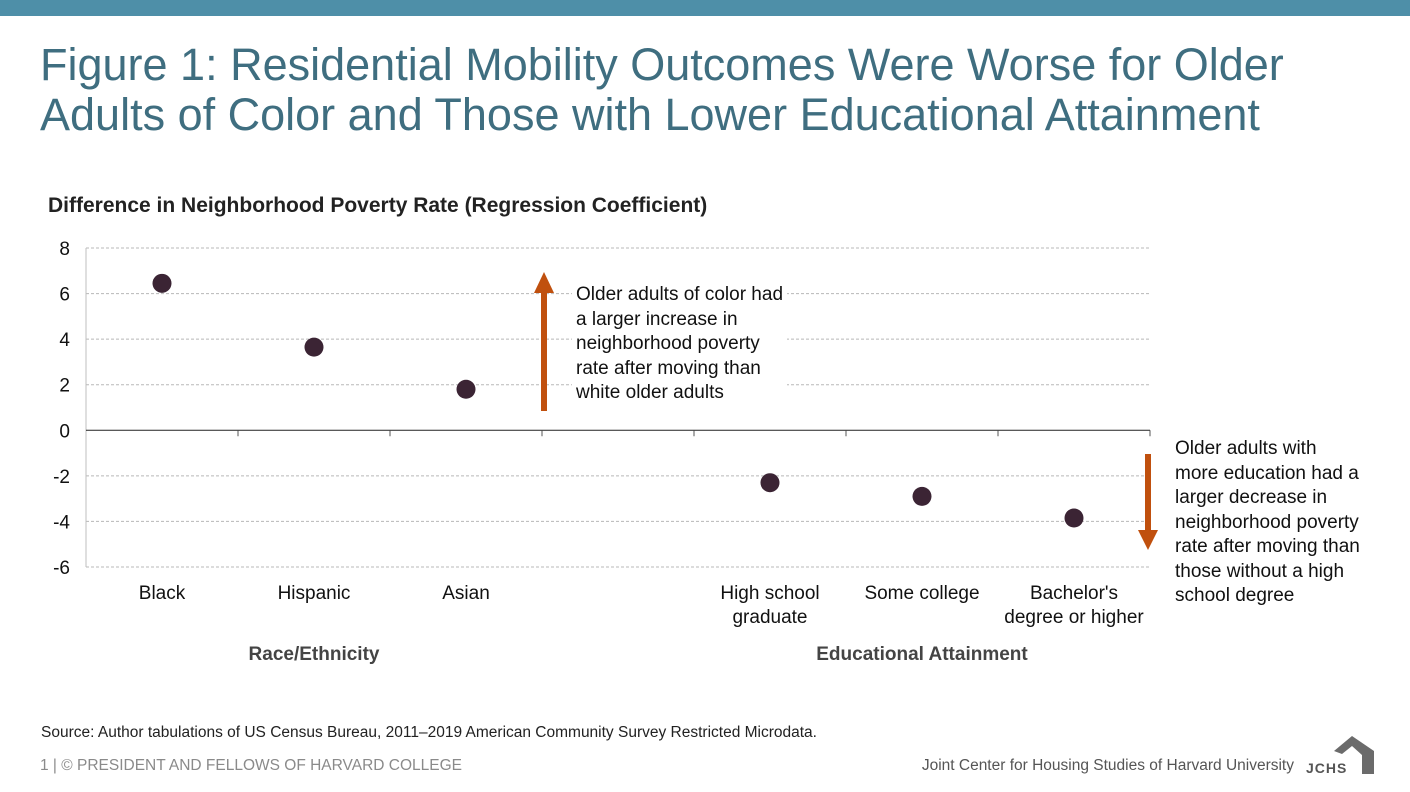  Describe the element at coordinates (61, 477) in the screenshot. I see `y-tick-label: -2` at that location.